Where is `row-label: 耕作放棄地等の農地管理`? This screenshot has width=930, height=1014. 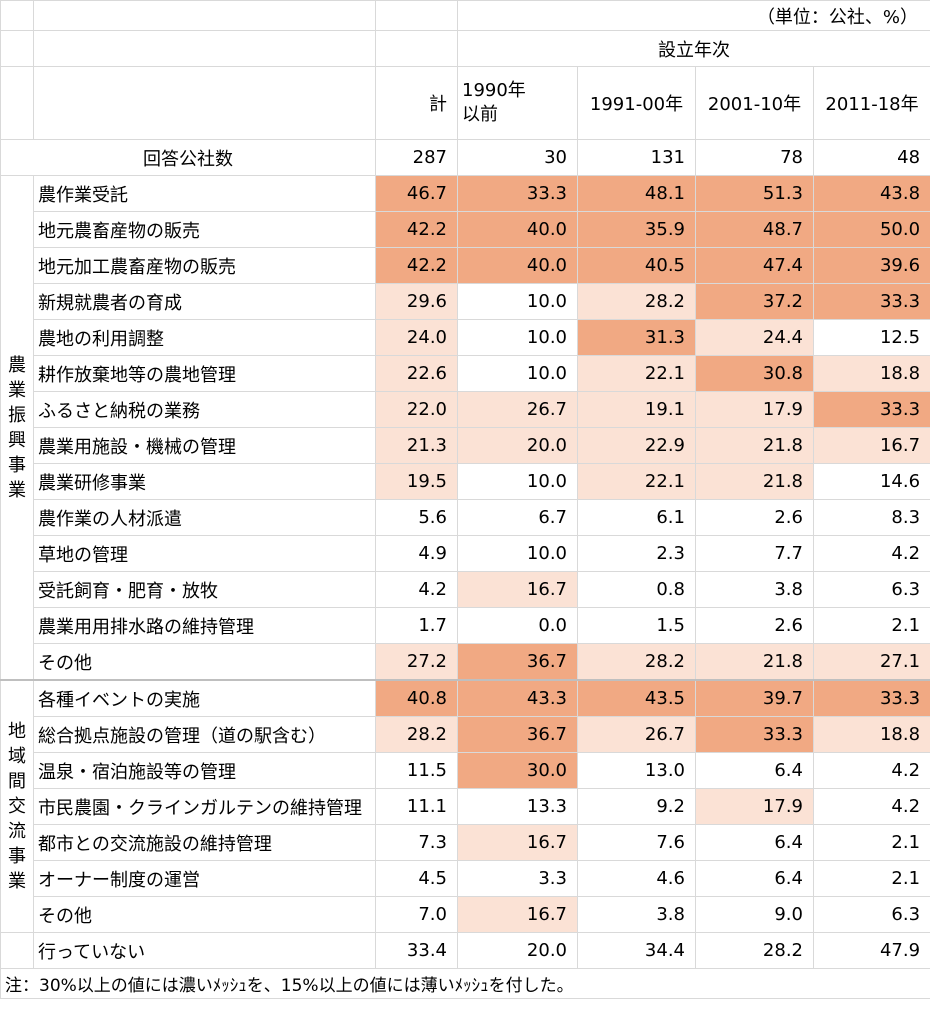
row-label: 耕作放棄地等の農地管理 is located at coordinates (204, 373).